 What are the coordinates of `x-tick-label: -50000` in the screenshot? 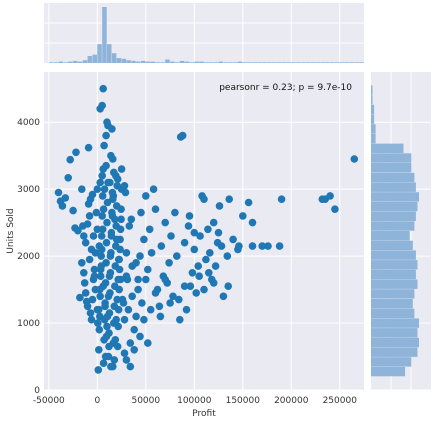 It's located at (49, 401).